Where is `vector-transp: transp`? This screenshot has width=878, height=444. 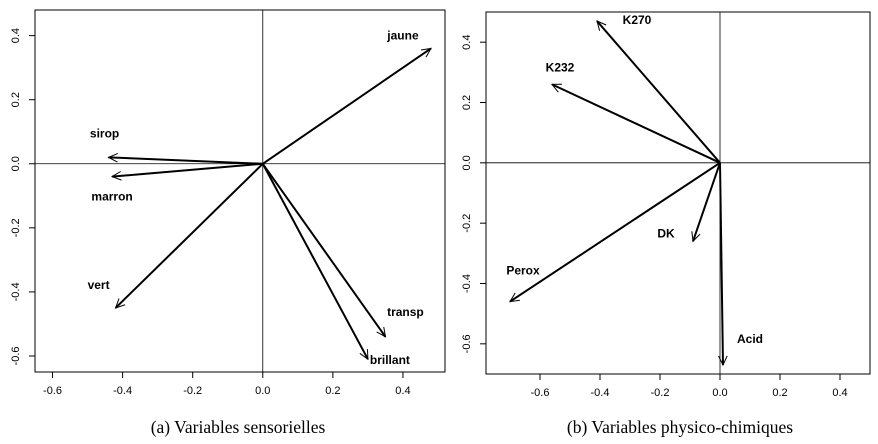 vector-transp: transp is located at coordinates (342, 250).